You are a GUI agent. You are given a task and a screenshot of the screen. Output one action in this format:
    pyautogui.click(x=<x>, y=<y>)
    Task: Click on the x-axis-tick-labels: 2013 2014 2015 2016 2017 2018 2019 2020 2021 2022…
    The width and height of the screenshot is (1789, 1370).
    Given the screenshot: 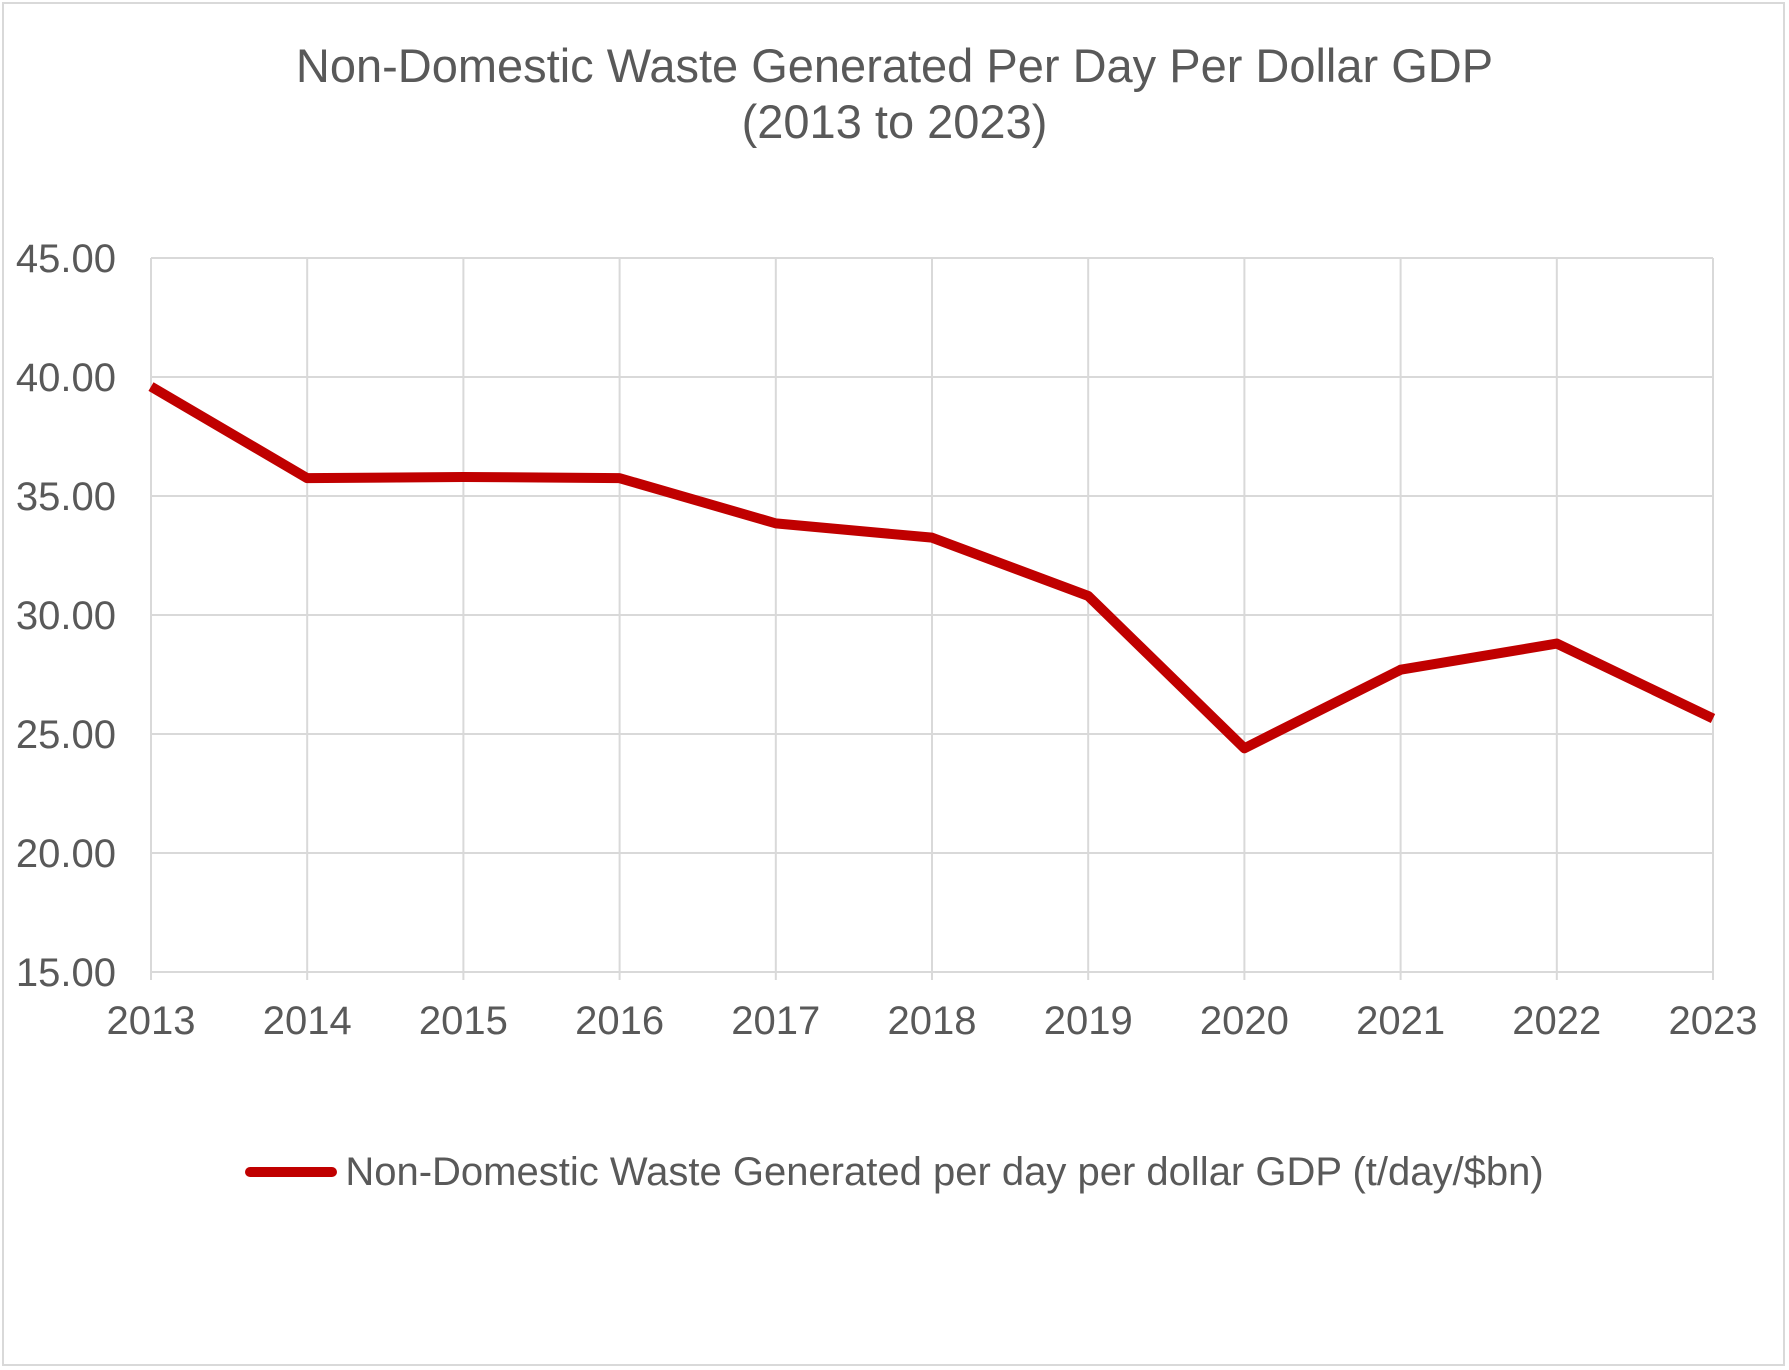 What is the action you would take?
    pyautogui.click(x=932, y=1021)
    